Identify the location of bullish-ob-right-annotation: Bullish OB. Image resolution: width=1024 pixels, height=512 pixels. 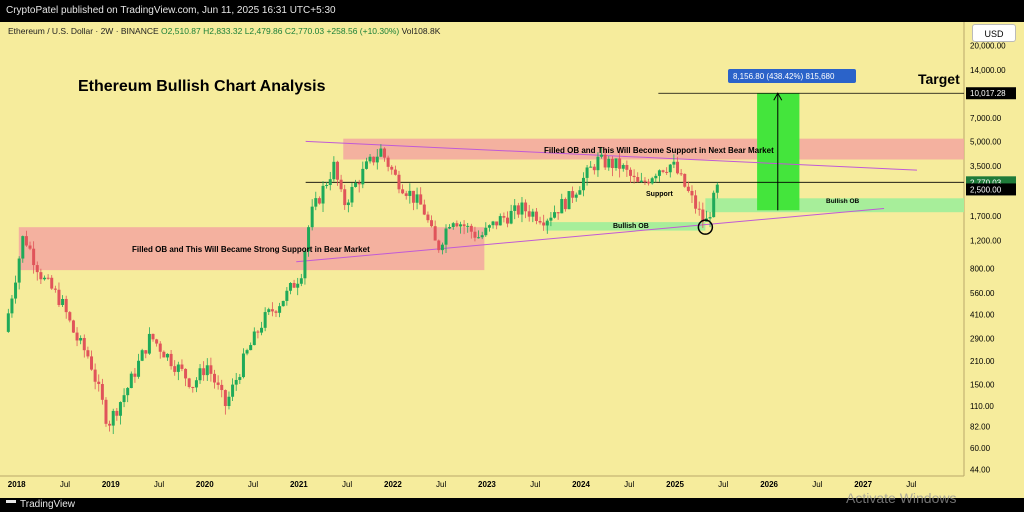
(843, 201).